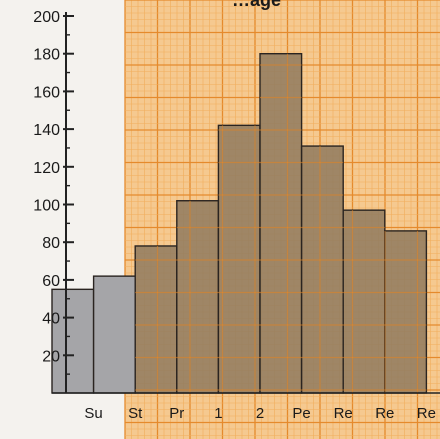 The width and height of the screenshot is (440, 439). Describe the element at coordinates (135, 413) in the screenshot. I see `x-tick-label: St` at that location.